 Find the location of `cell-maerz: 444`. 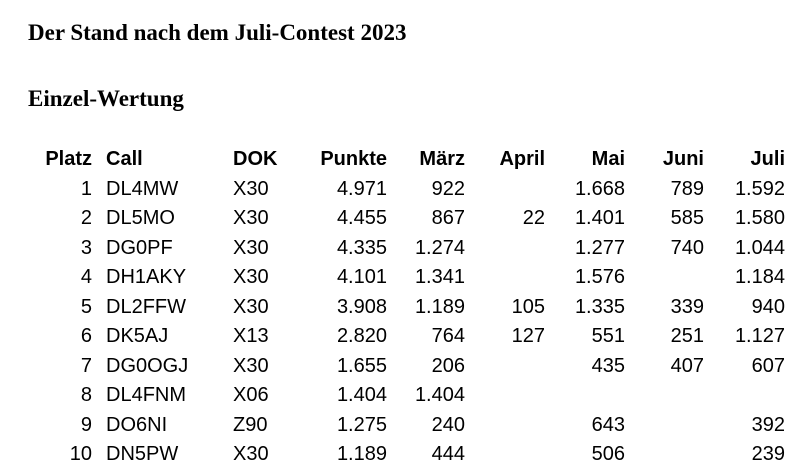

cell-maerz: 444 is located at coordinates (448, 454).